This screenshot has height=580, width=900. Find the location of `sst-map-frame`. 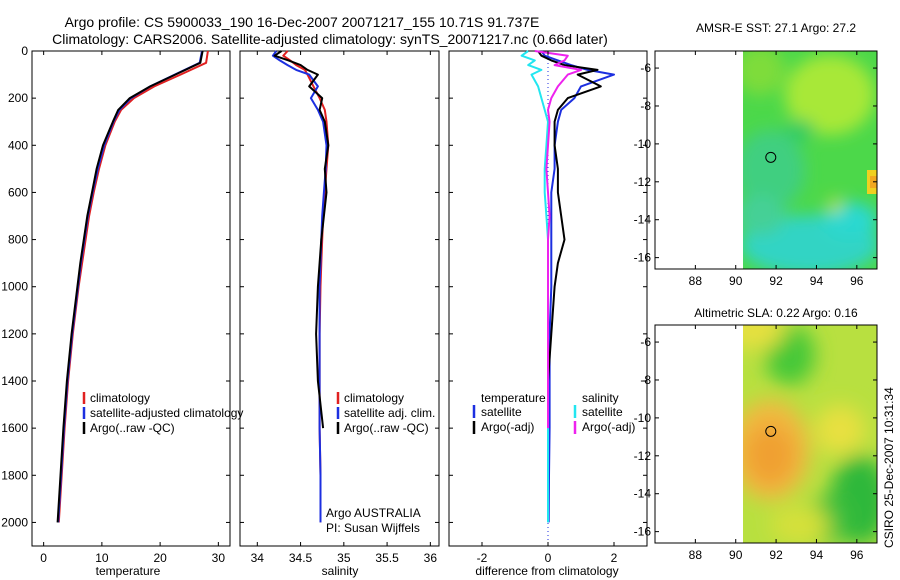

sst-map-frame is located at coordinates (766, 160).